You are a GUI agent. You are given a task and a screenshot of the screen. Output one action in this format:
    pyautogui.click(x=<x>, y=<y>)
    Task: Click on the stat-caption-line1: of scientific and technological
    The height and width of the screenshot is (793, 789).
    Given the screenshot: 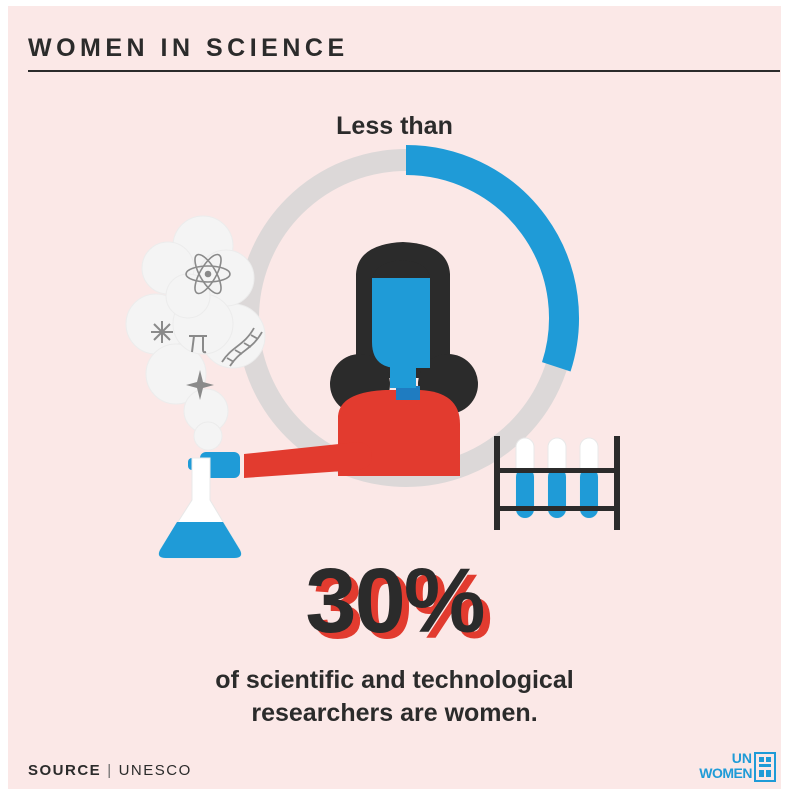 What is the action you would take?
    pyautogui.click(x=394, y=680)
    